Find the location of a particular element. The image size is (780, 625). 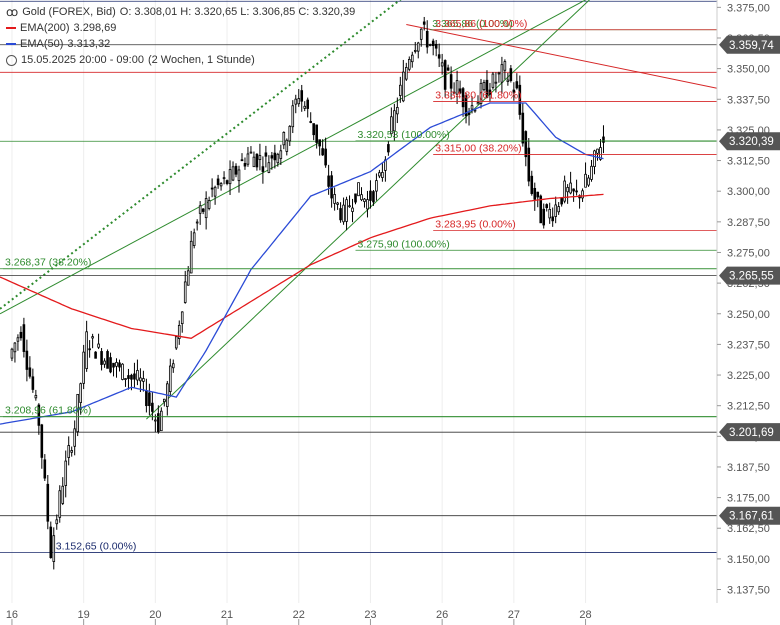

period-range: 15.05.2025 20:00 - 09:00 is located at coordinates (82, 60).